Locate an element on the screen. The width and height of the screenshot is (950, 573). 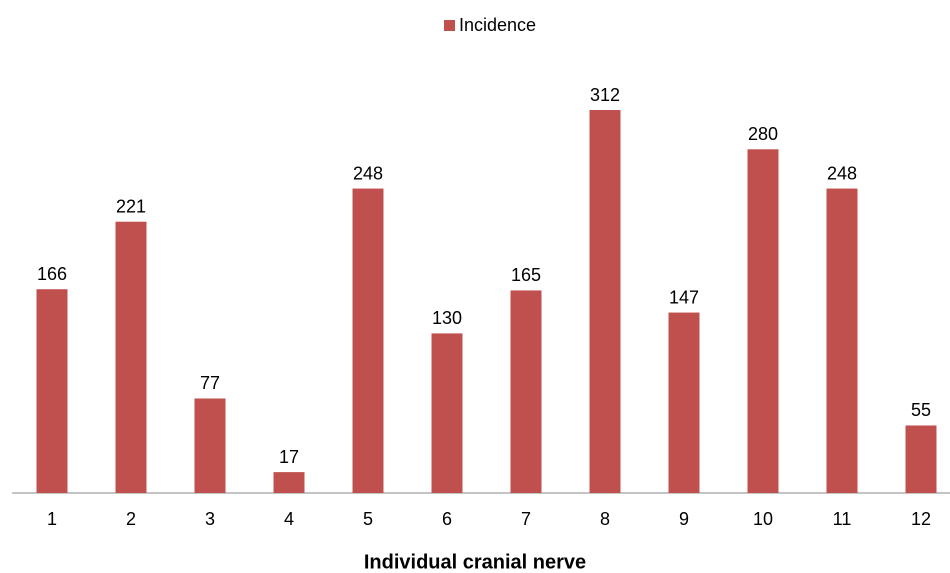
data-label: 280 is located at coordinates (763, 134).